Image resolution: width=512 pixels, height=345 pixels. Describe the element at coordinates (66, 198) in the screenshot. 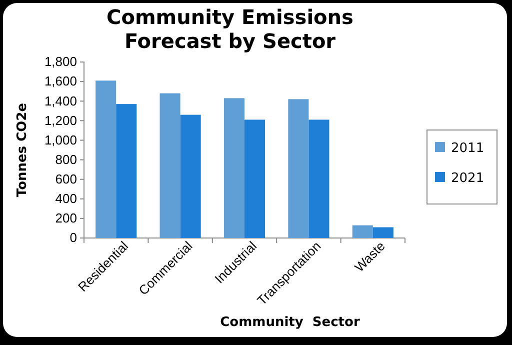

I see `y-tick-label: 400` at that location.